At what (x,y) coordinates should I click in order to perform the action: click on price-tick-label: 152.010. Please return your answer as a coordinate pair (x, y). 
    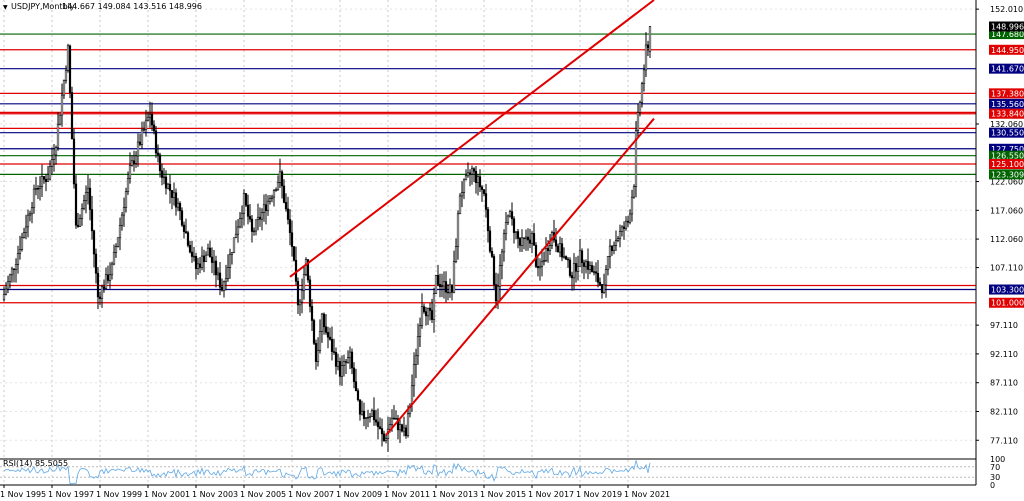
    Looking at the image, I should click on (1006, 9).